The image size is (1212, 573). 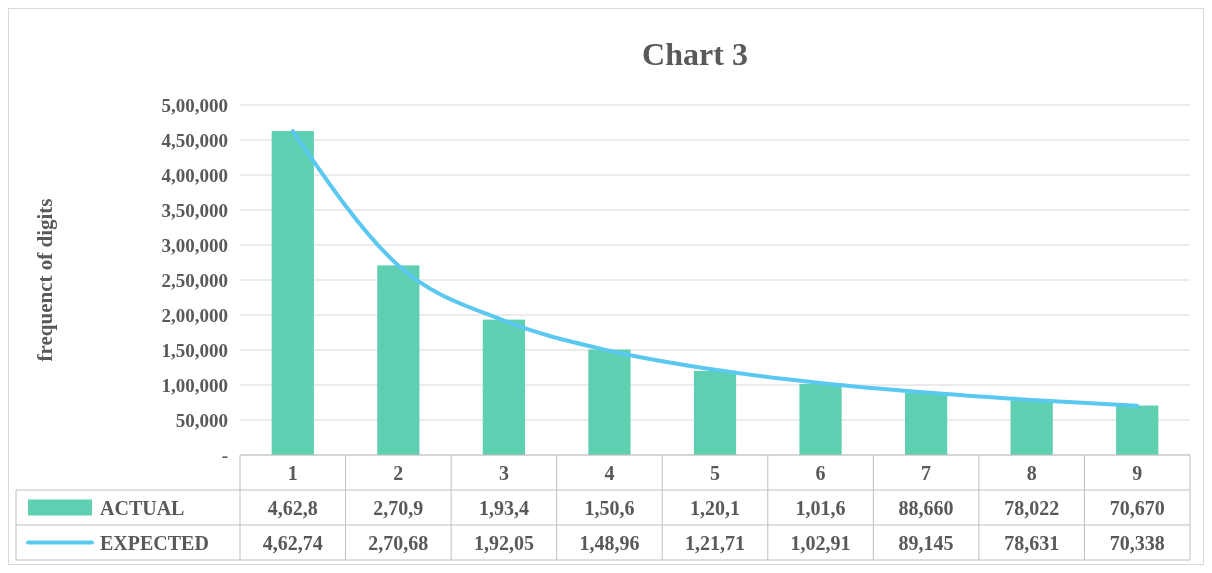 I want to click on x-tick-label: 5, so click(x=715, y=472).